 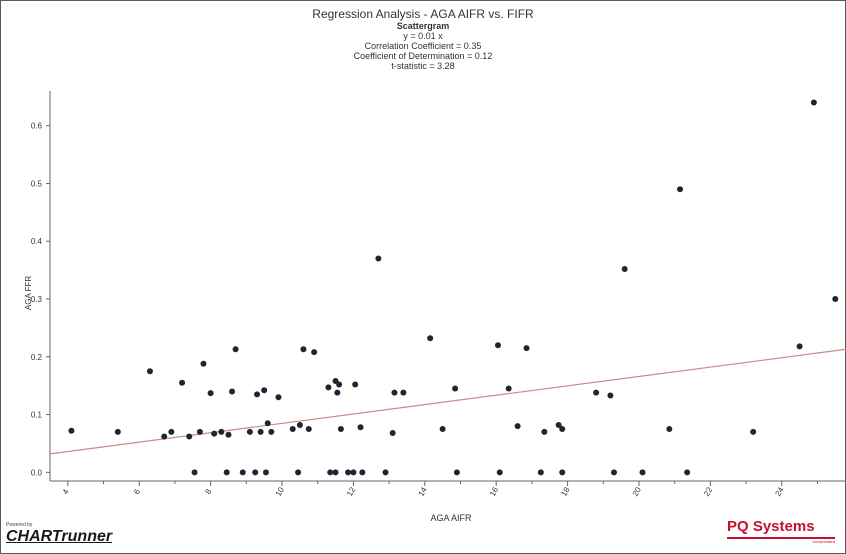 I want to click on x-tick-label: 10, so click(x=280, y=491).